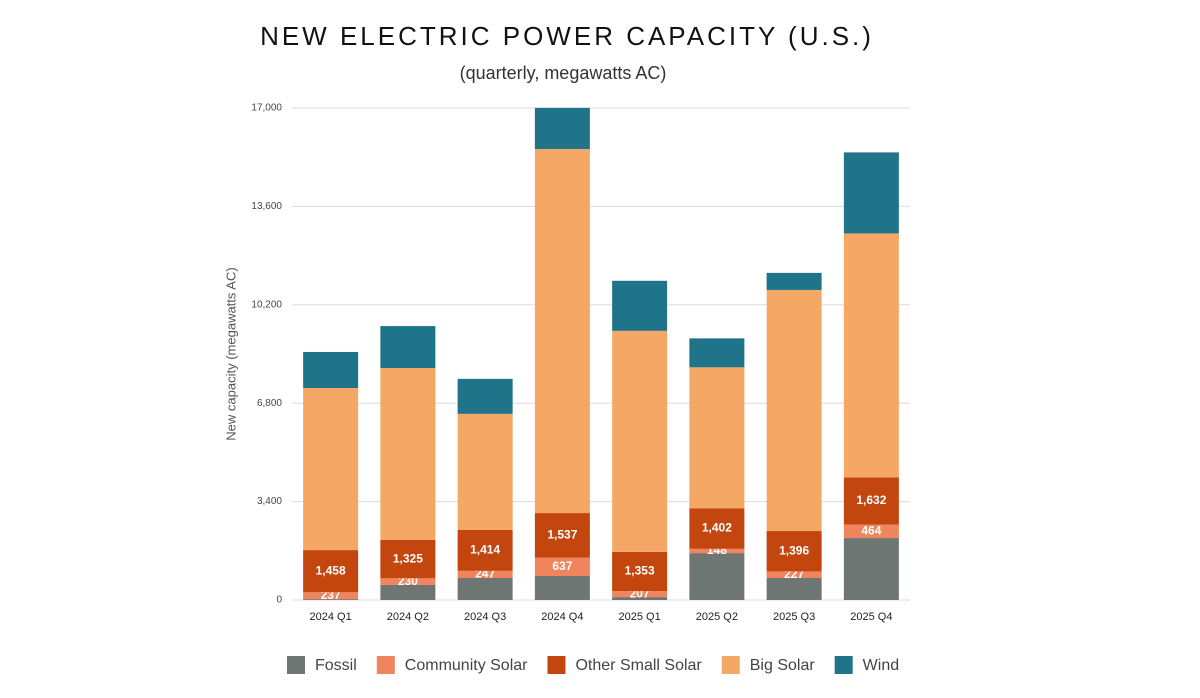  I want to click on data-label: 1,402, so click(717, 528).